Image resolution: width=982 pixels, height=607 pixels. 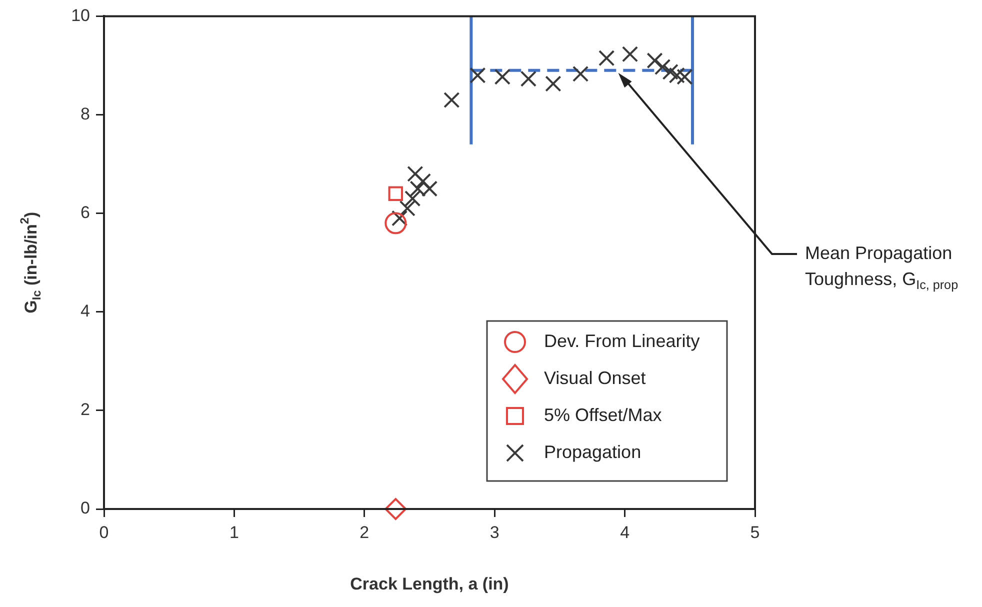 I want to click on legend-label: Dev. From Linearity, so click(x=622, y=340).